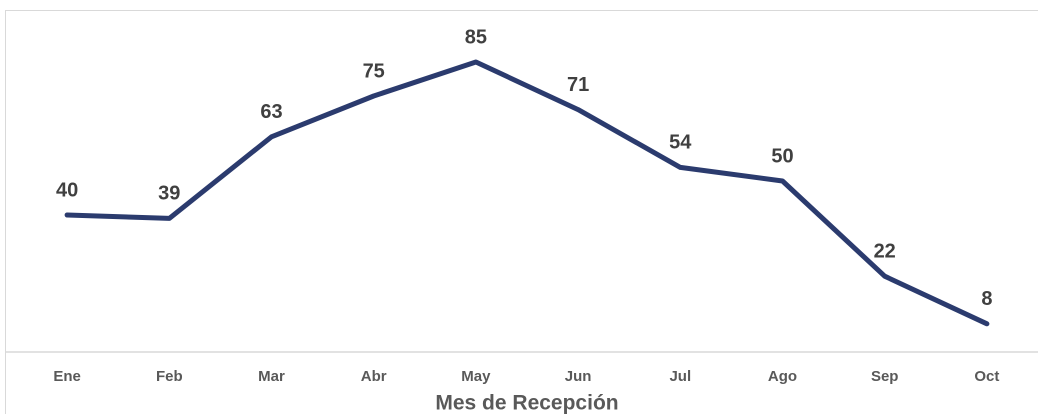 This screenshot has height=414, width=1038. What do you see at coordinates (986, 376) in the screenshot?
I see `x-tick-label: Oct` at bounding box center [986, 376].